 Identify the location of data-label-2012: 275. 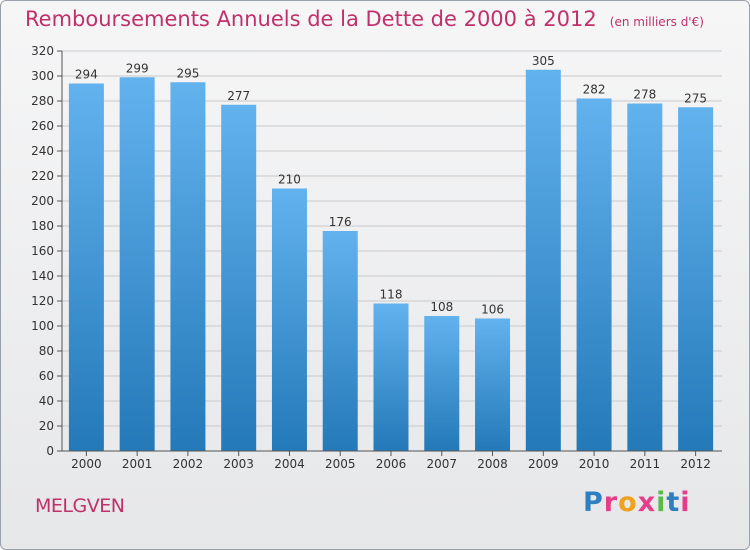
(695, 98).